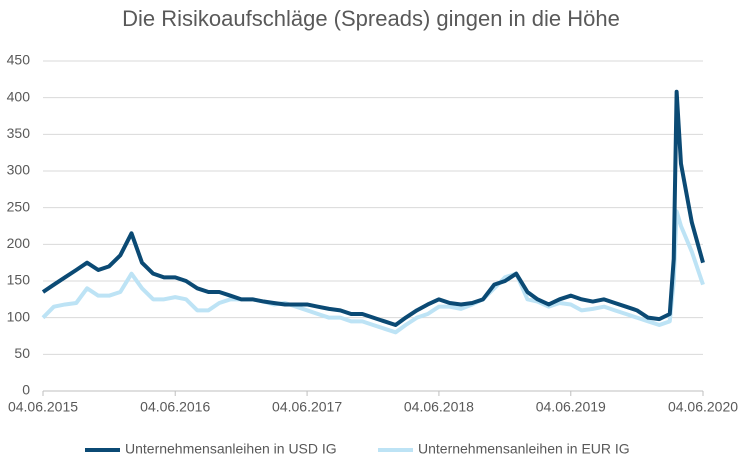 The image size is (742, 473). I want to click on y-tick-label: 300, so click(19, 170).